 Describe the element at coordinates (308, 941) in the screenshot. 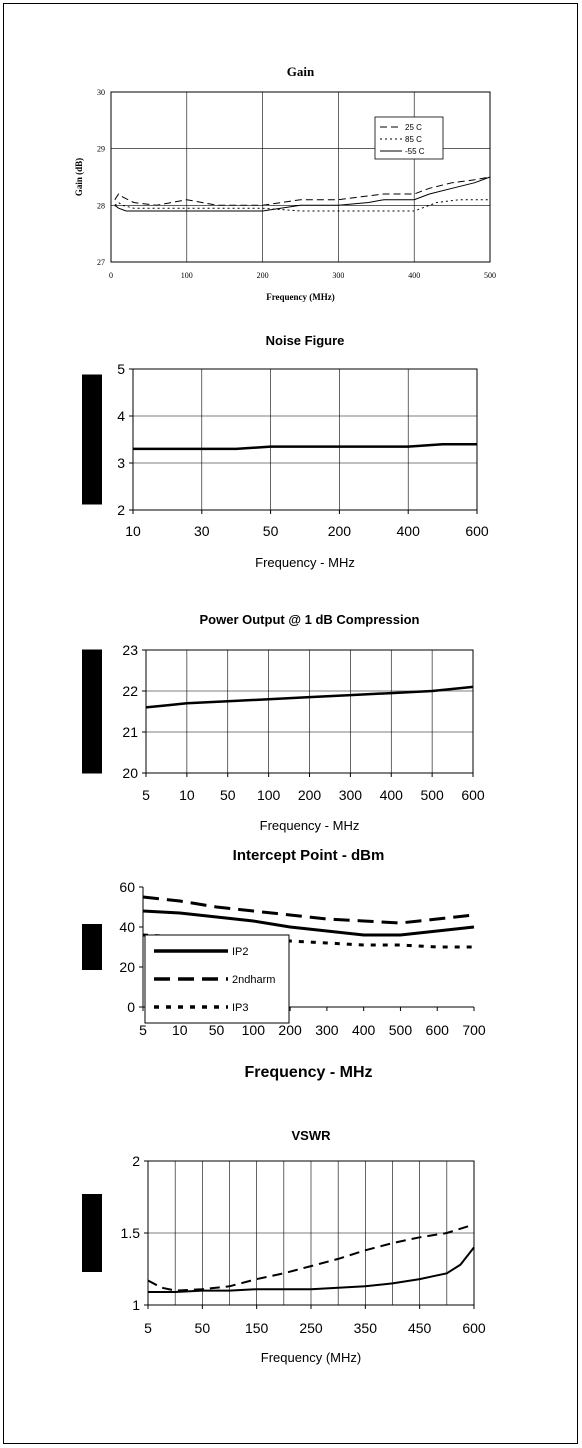

I see `intercept-series-2-line` at that location.